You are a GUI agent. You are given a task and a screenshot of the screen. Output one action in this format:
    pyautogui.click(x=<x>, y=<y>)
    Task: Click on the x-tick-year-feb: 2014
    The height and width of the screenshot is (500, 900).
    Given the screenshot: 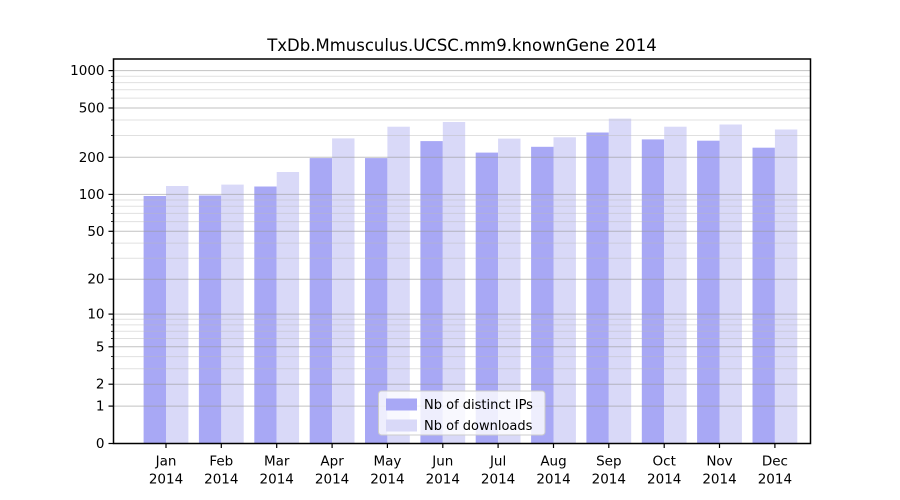 What is the action you would take?
    pyautogui.click(x=221, y=480)
    